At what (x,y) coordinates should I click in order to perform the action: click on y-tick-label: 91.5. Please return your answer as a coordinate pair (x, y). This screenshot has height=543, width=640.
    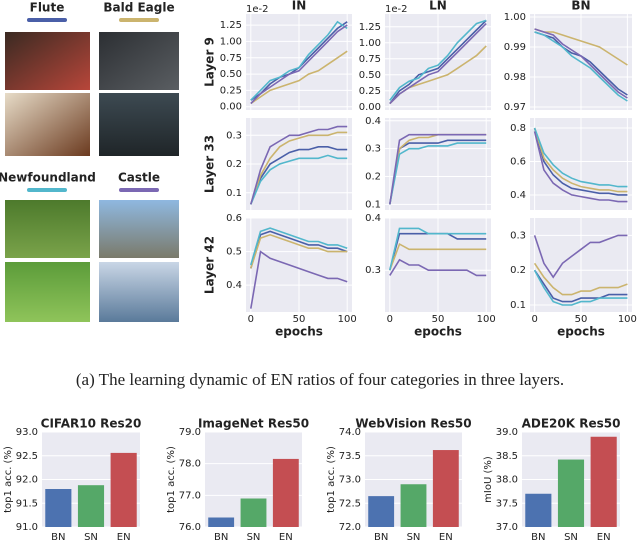
    Looking at the image, I should click on (27, 503).